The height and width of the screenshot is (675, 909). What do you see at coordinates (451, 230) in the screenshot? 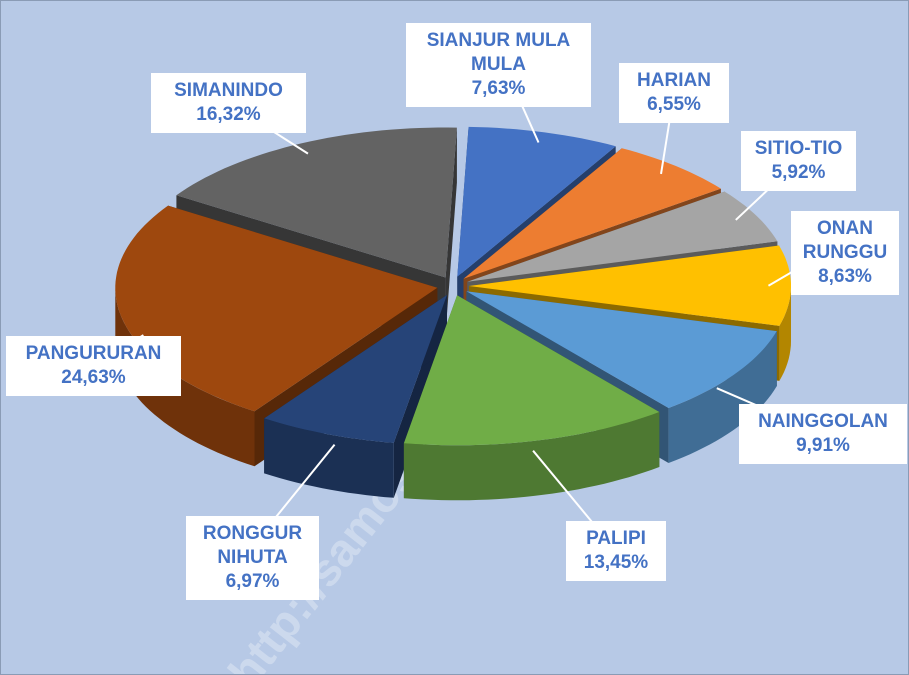
I see `slice-edge` at bounding box center [451, 230].